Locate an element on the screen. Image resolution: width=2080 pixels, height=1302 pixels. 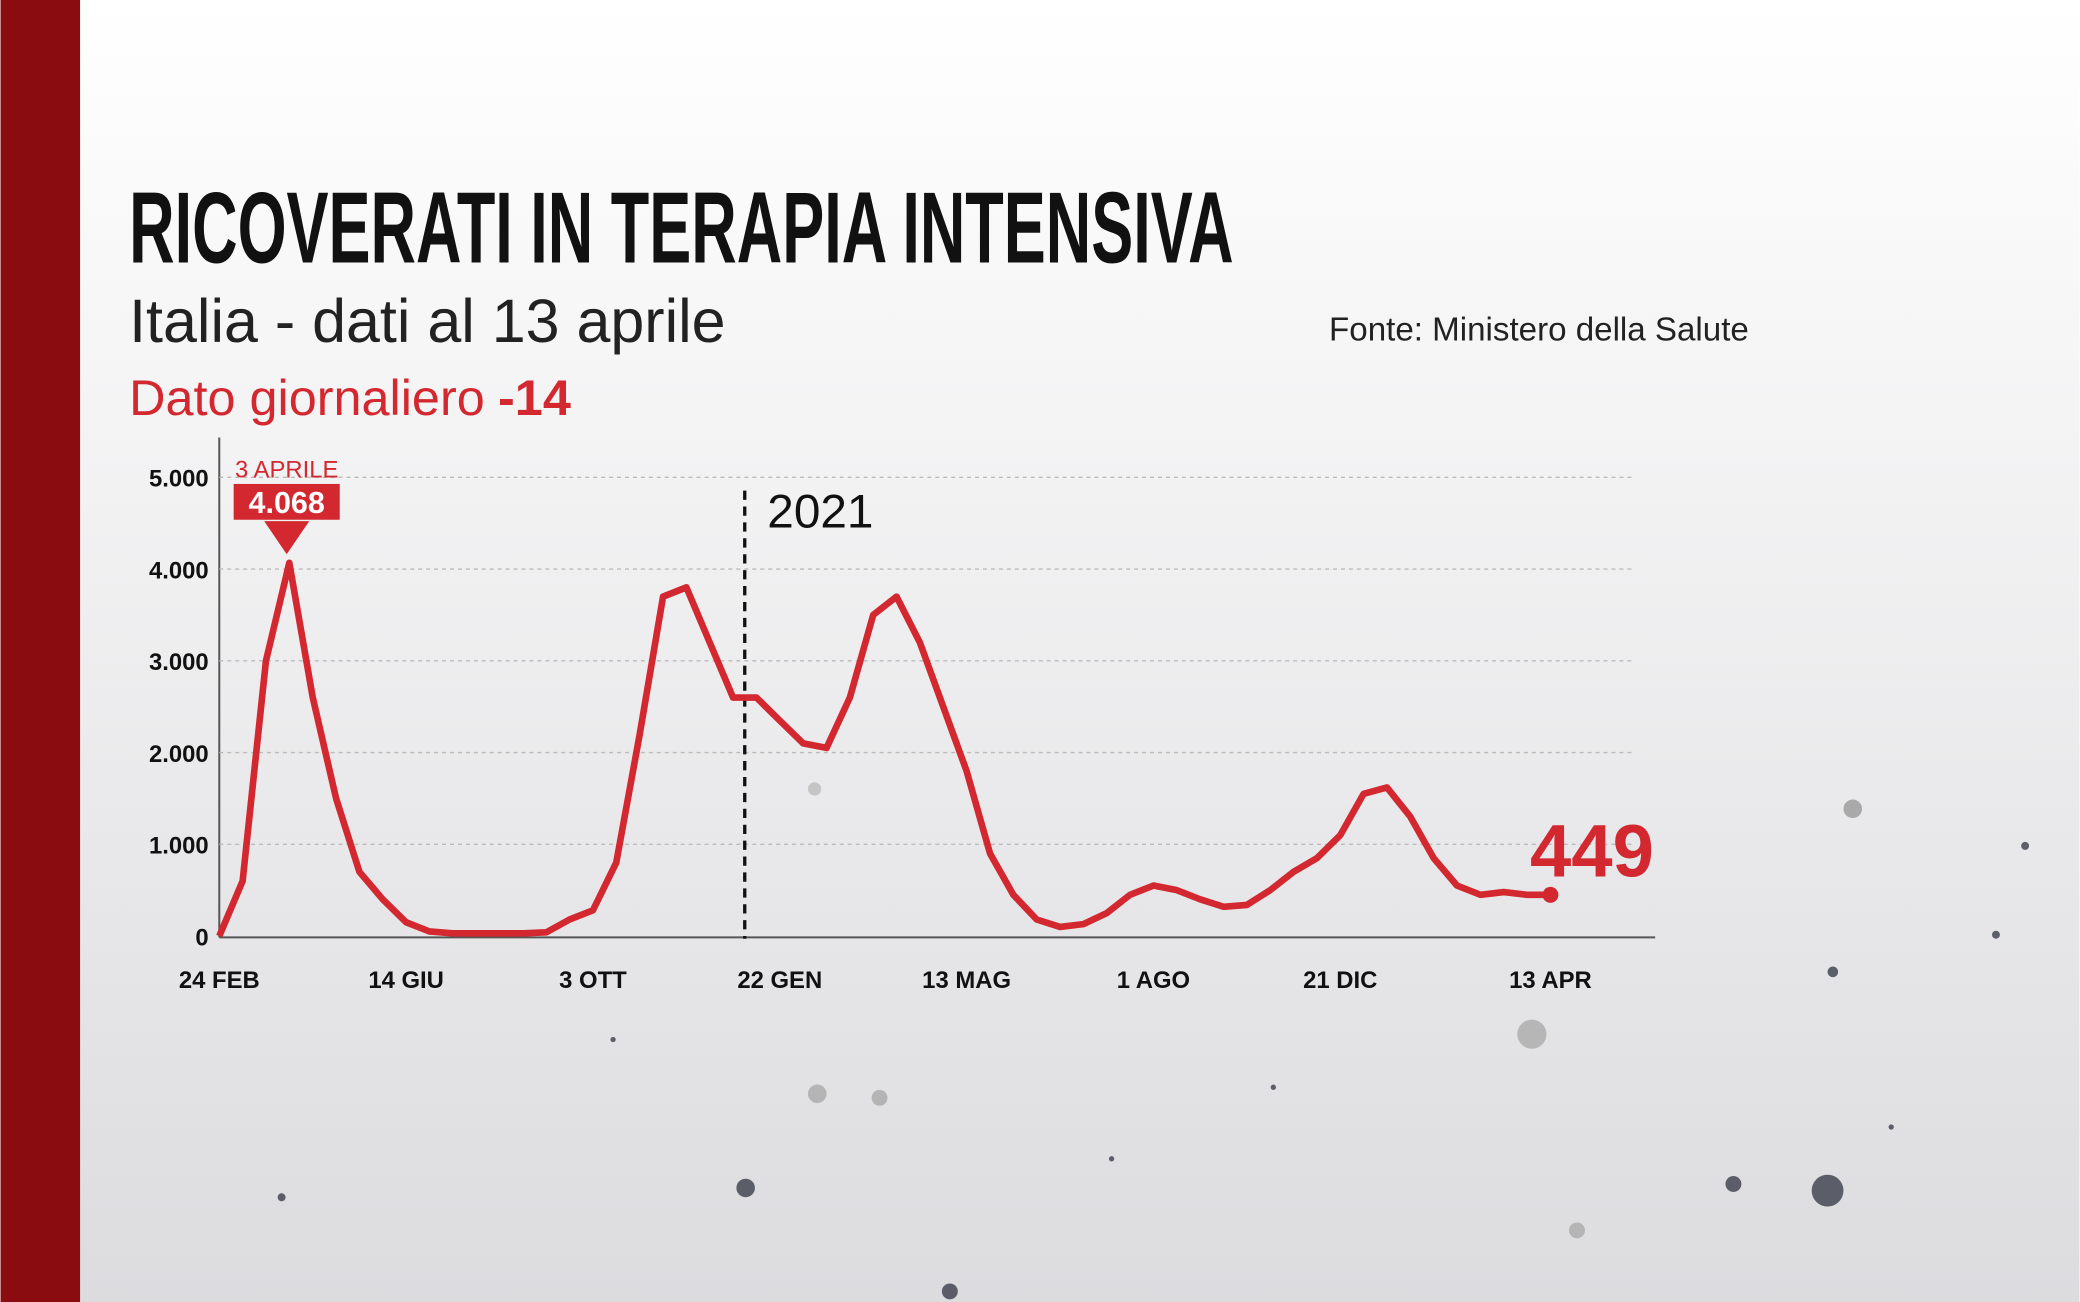
peak-pointer is located at coordinates (287, 538).